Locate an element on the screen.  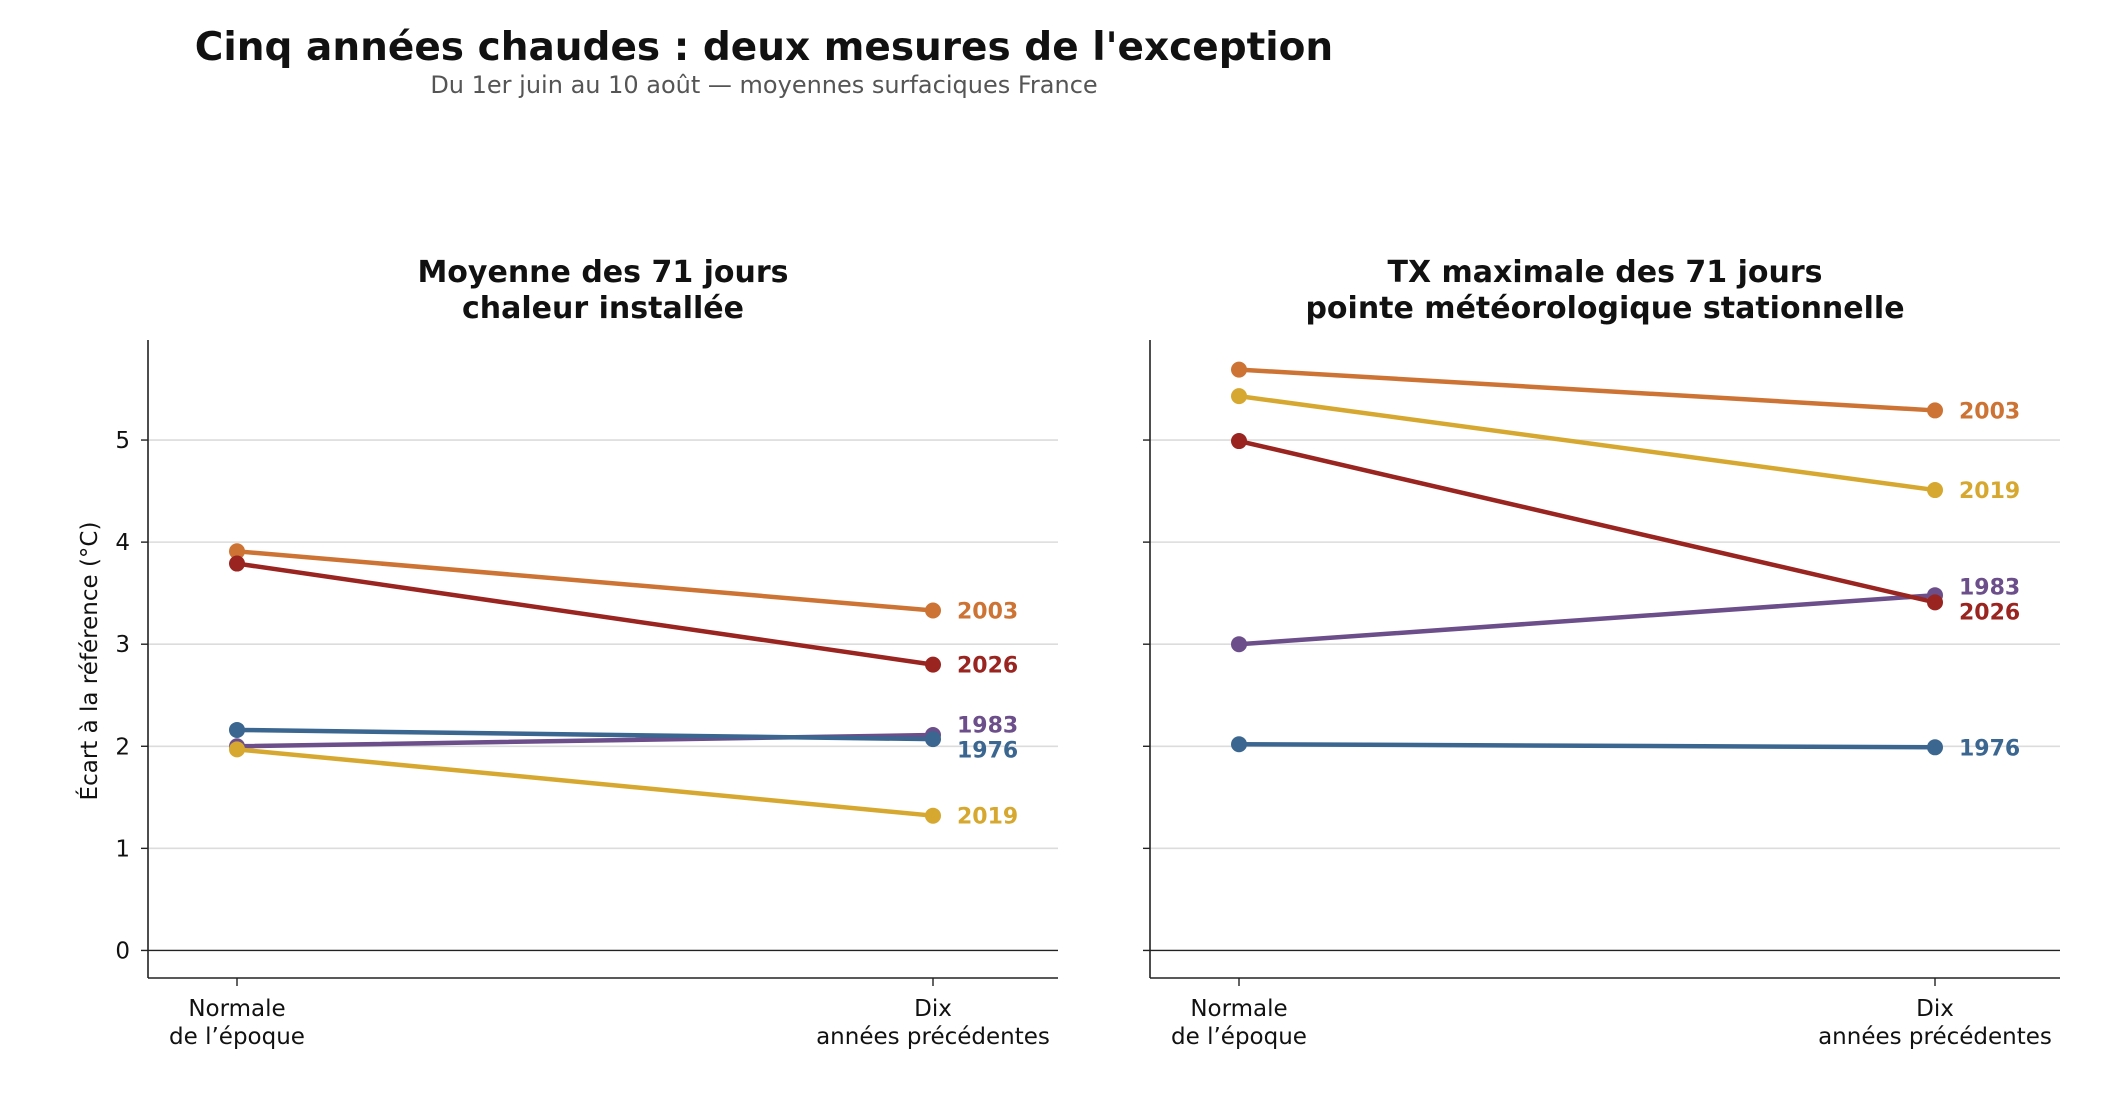
y-tick-label: 3 is located at coordinates (122, 645).